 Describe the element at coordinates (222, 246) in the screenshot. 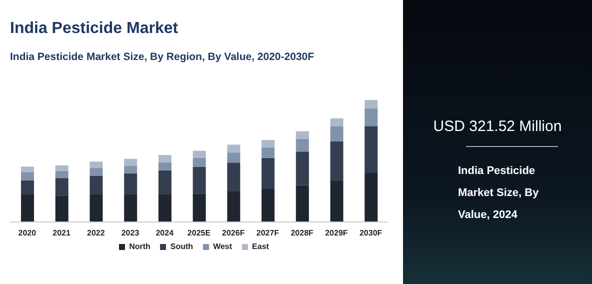

I see `legend-label: West` at that location.